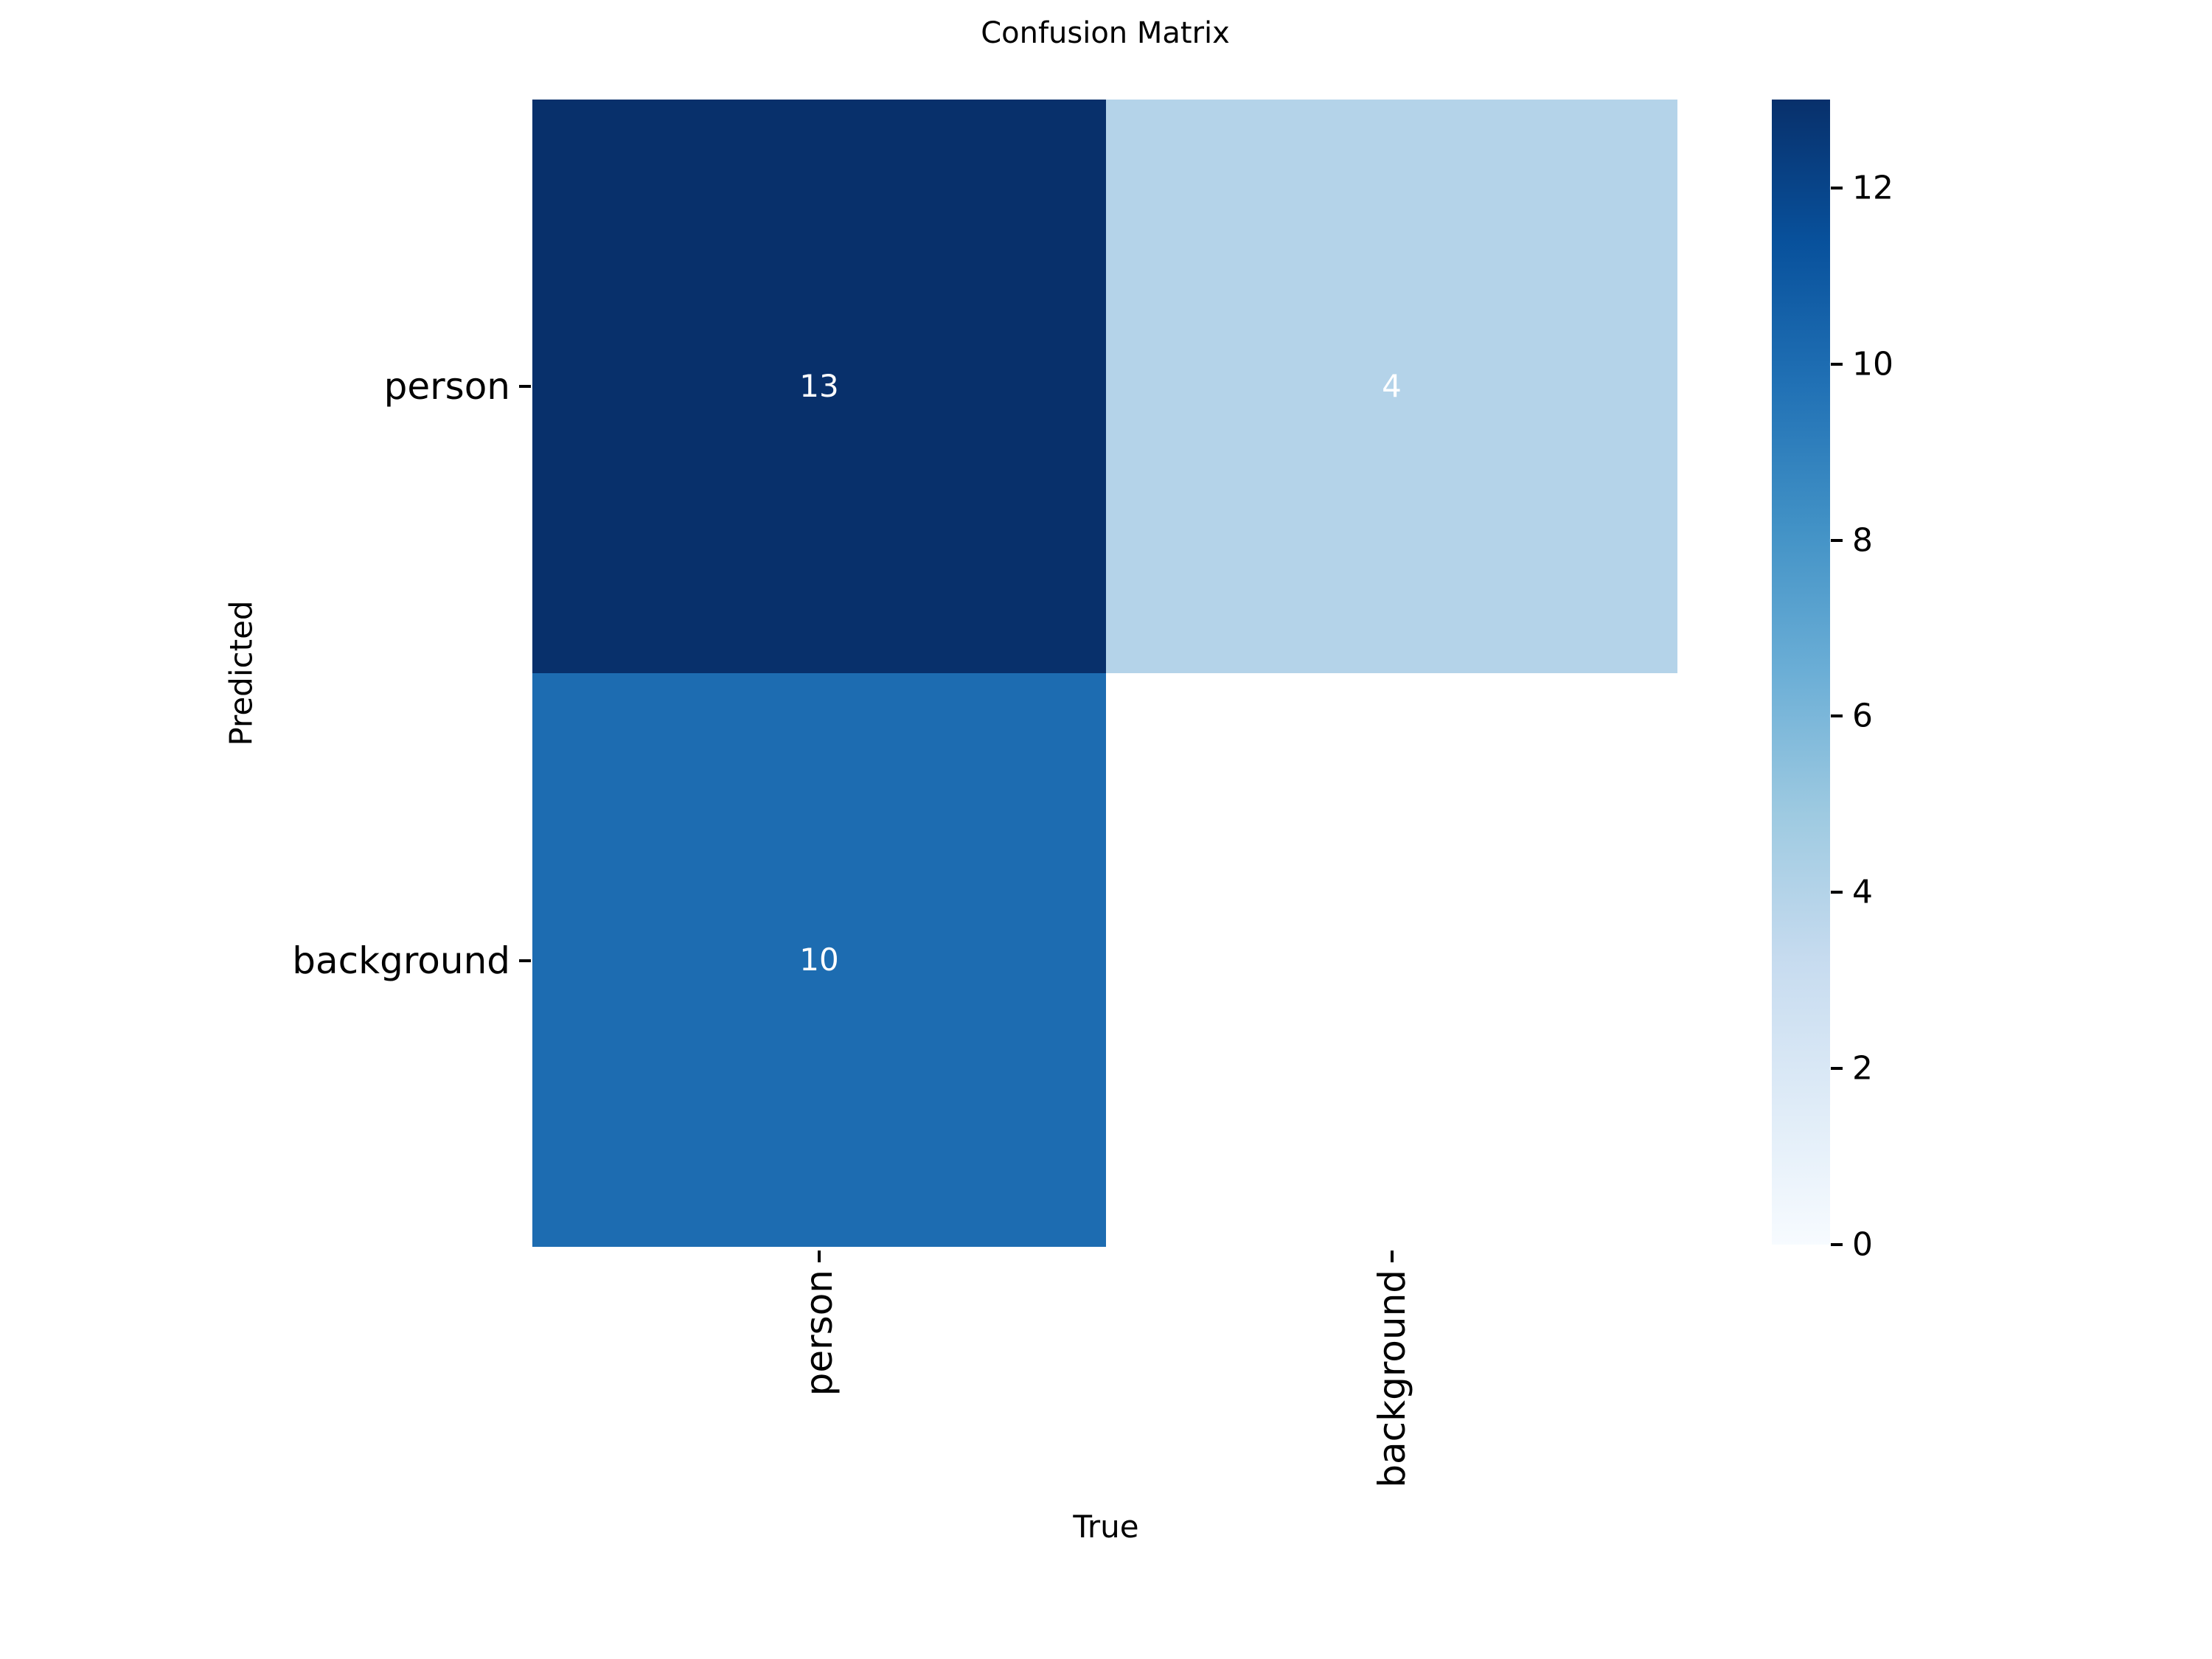 The image size is (2212, 1659). Describe the element at coordinates (1872, 188) in the screenshot. I see `colorbar-tick-label: 12` at that location.